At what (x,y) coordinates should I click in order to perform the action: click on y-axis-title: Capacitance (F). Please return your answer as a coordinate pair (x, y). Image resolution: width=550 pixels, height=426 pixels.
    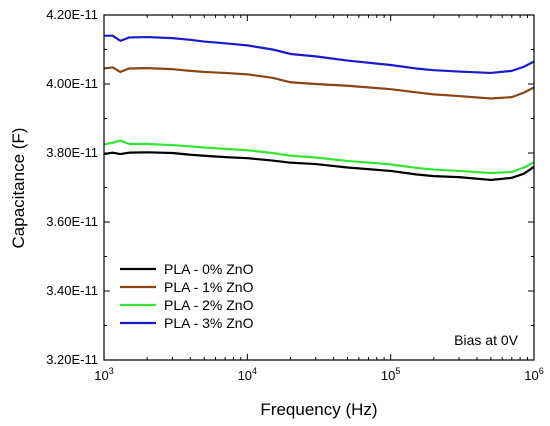
    Looking at the image, I should click on (18, 188).